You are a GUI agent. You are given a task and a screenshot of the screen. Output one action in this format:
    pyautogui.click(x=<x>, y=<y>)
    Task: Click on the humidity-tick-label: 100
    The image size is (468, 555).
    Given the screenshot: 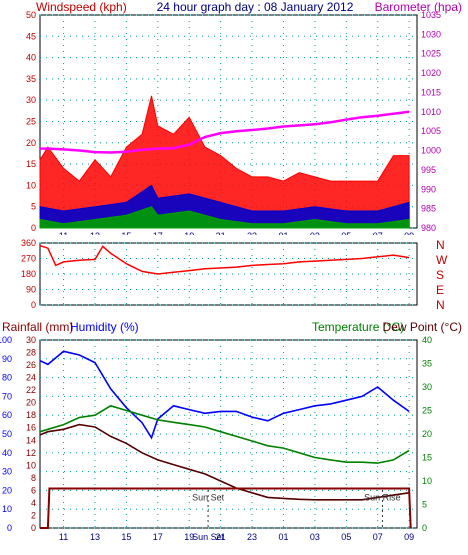 What is the action you would take?
    pyautogui.click(x=6, y=340)
    